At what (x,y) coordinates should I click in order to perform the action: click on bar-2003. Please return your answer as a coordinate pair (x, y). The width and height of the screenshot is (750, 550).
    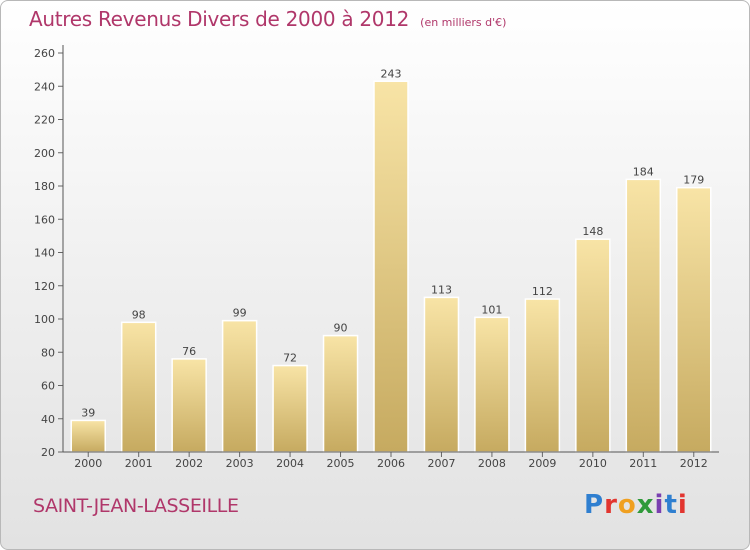
    Looking at the image, I should click on (239, 386).